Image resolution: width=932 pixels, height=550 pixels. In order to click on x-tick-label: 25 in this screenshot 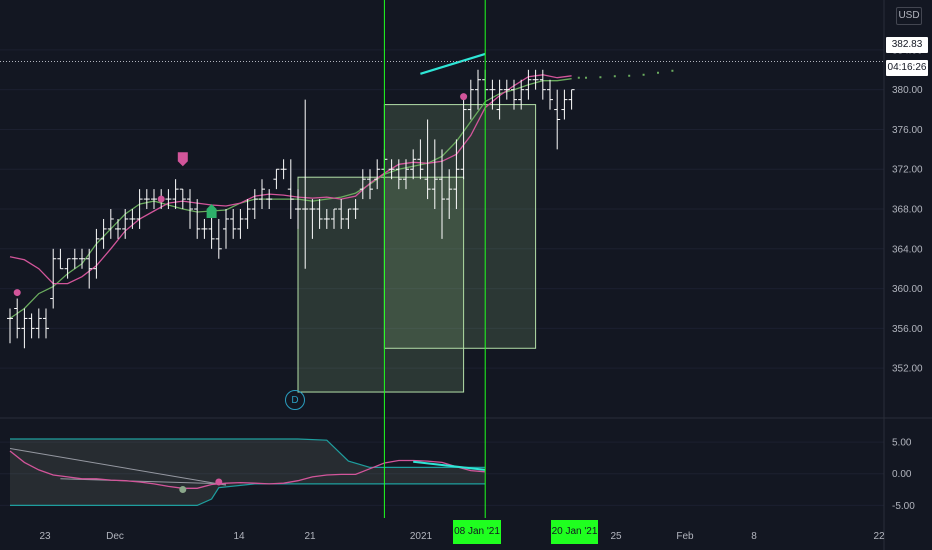, I will do `click(616, 536)`.